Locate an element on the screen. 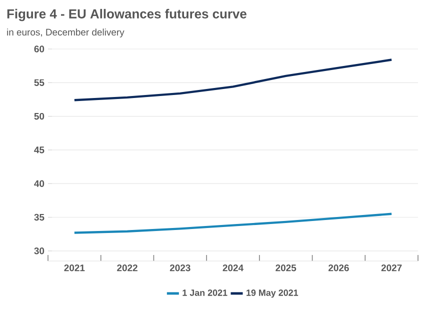 Image resolution: width=432 pixels, height=334 pixels. x-tick-label: 2023 is located at coordinates (180, 268).